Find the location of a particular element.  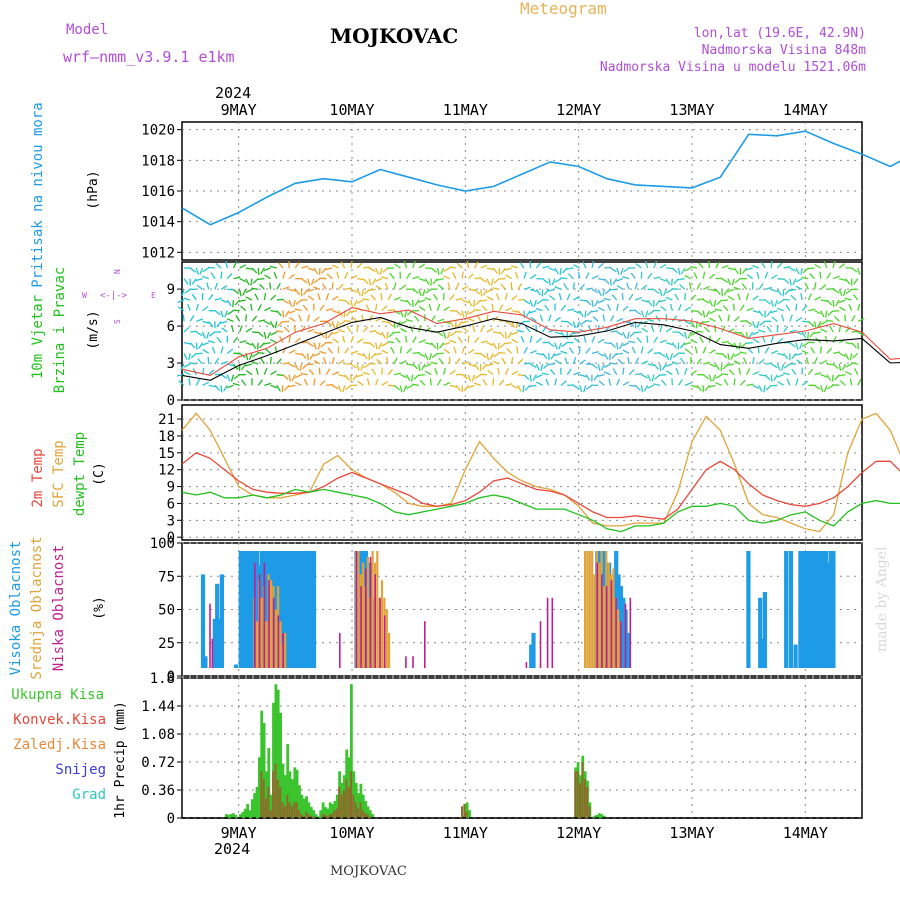

compass-n: N is located at coordinates (117, 271).